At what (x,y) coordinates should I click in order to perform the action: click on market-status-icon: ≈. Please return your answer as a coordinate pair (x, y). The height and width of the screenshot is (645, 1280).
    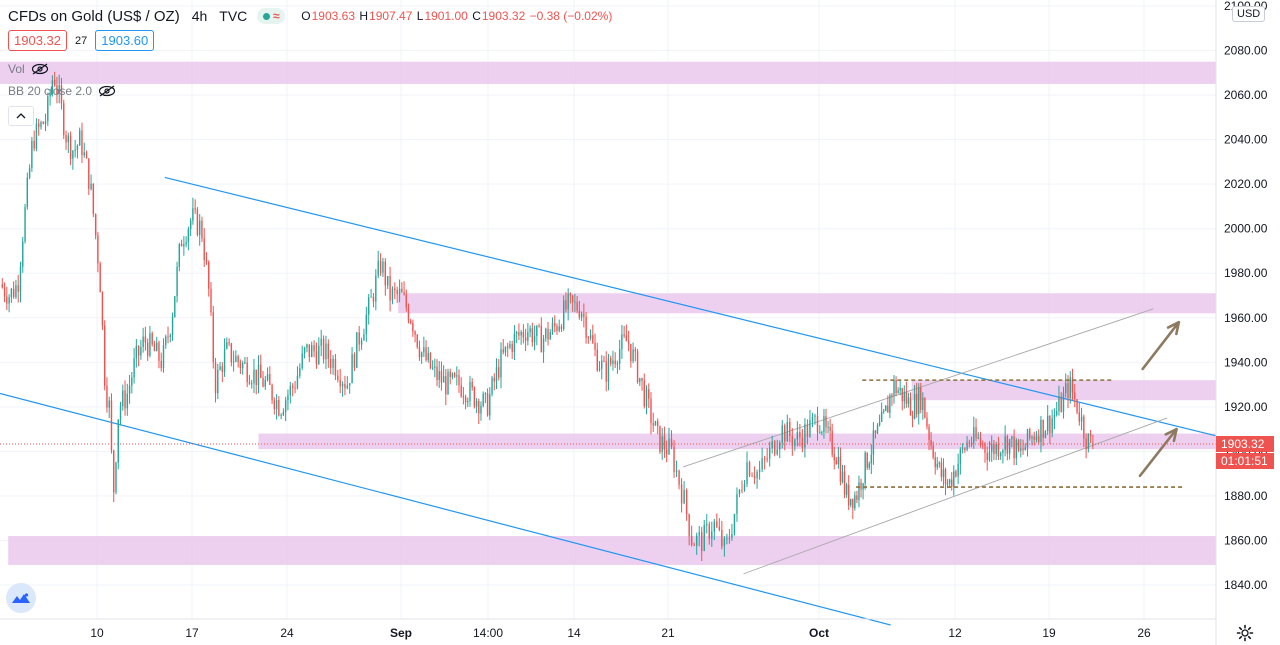
    Looking at the image, I should click on (271, 16).